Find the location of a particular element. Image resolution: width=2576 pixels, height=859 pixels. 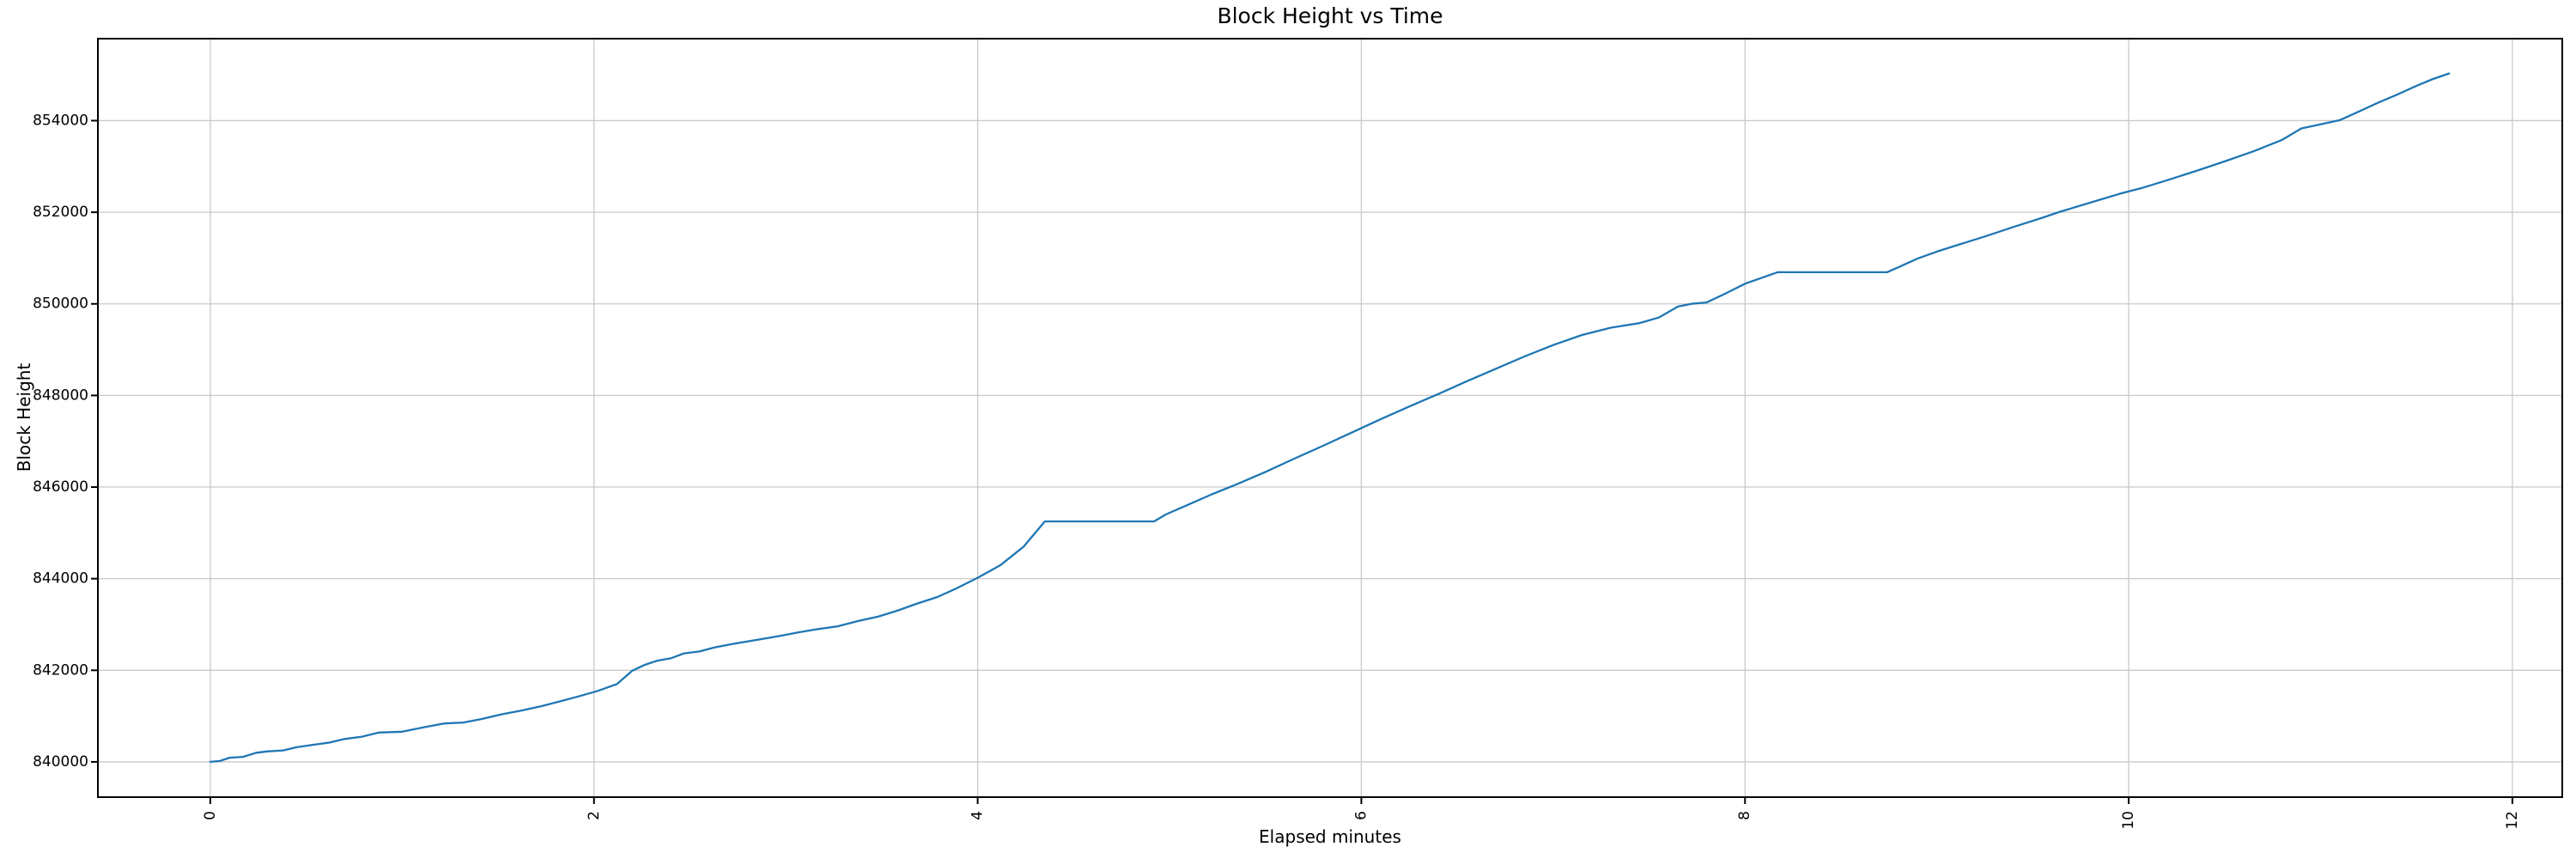

x-axis-label: Elapsed minutes is located at coordinates (1330, 837).